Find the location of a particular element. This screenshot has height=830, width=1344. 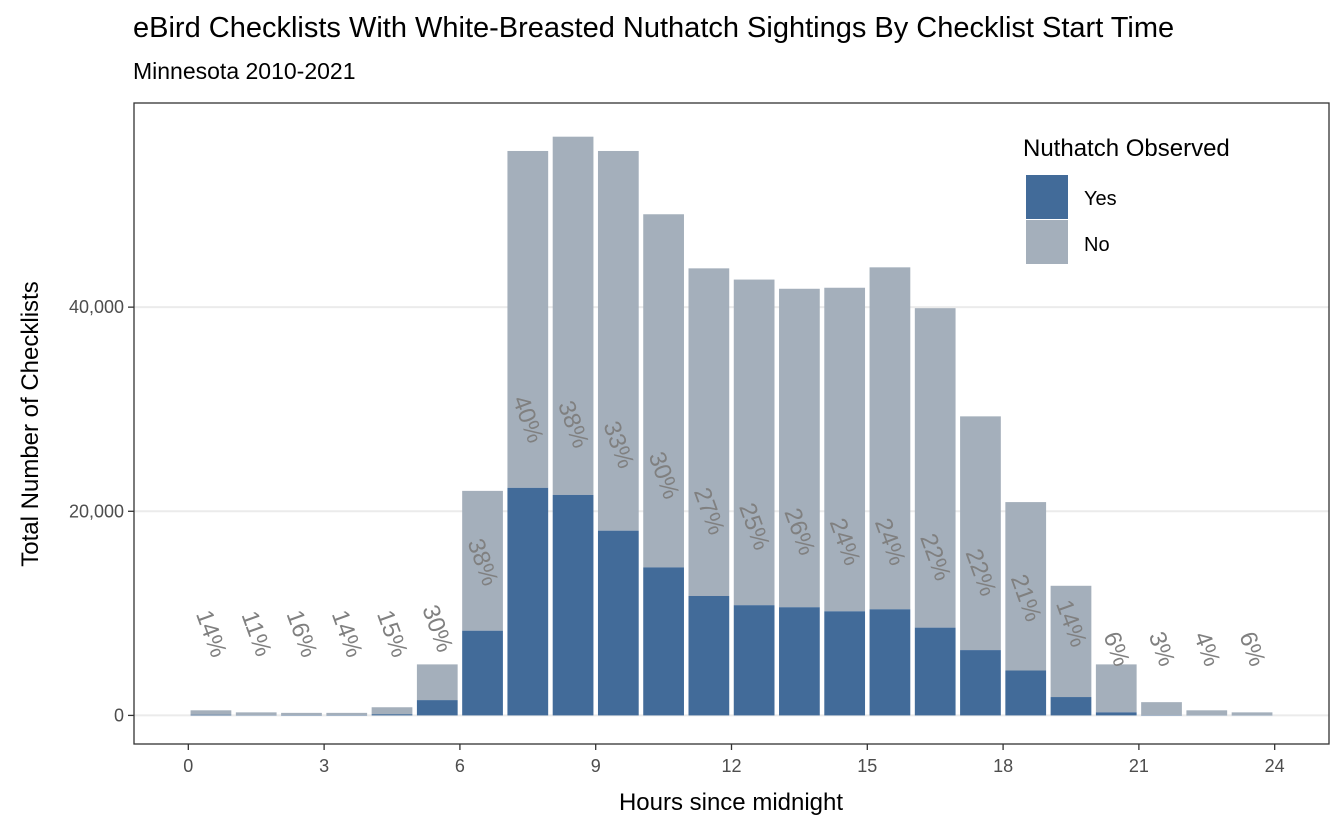

legend: Nuthatch Observed Yes No is located at coordinates (1126, 199).